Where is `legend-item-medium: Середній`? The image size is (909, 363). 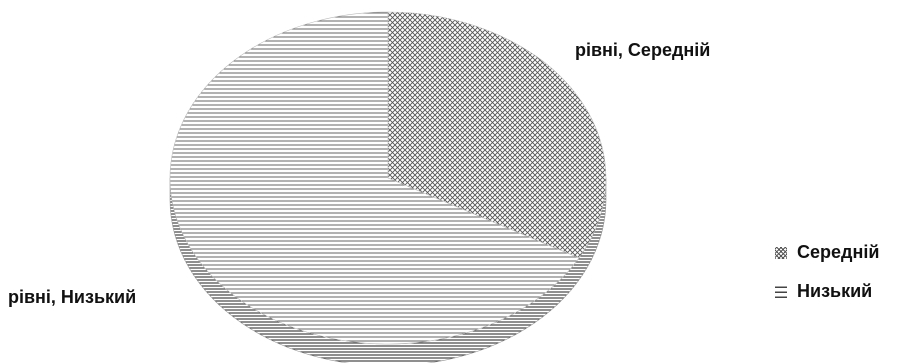
legend-item-medium: Середній is located at coordinates (827, 252).